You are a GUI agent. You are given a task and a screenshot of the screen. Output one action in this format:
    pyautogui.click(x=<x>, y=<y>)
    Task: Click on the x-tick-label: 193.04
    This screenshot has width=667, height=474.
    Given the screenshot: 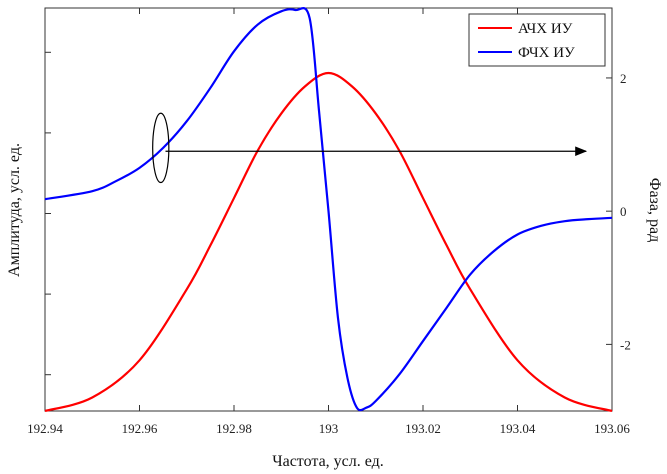 What is the action you would take?
    pyautogui.click(x=518, y=428)
    